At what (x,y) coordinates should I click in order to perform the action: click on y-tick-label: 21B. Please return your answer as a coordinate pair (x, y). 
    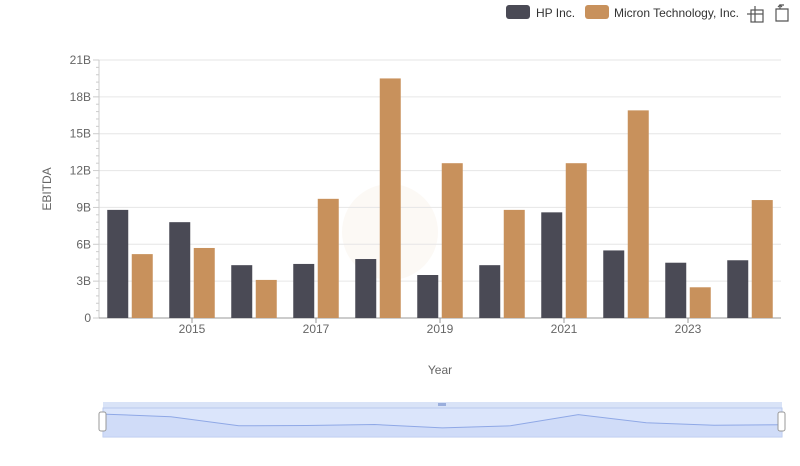
    Looking at the image, I should click on (80, 60).